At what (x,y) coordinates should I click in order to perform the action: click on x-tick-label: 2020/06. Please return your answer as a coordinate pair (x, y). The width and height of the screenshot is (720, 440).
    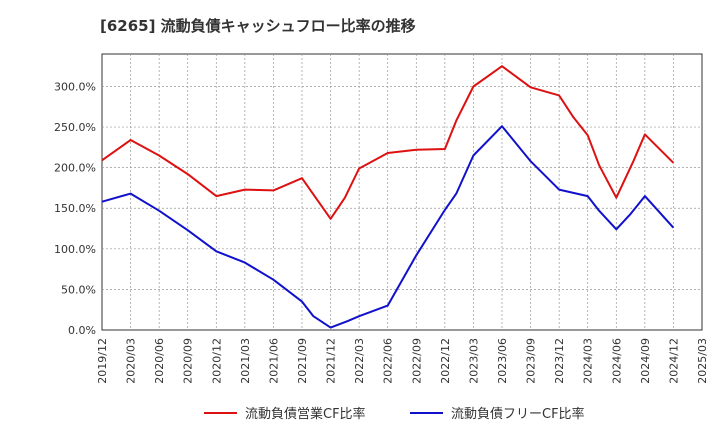
    Looking at the image, I should click on (159, 361).